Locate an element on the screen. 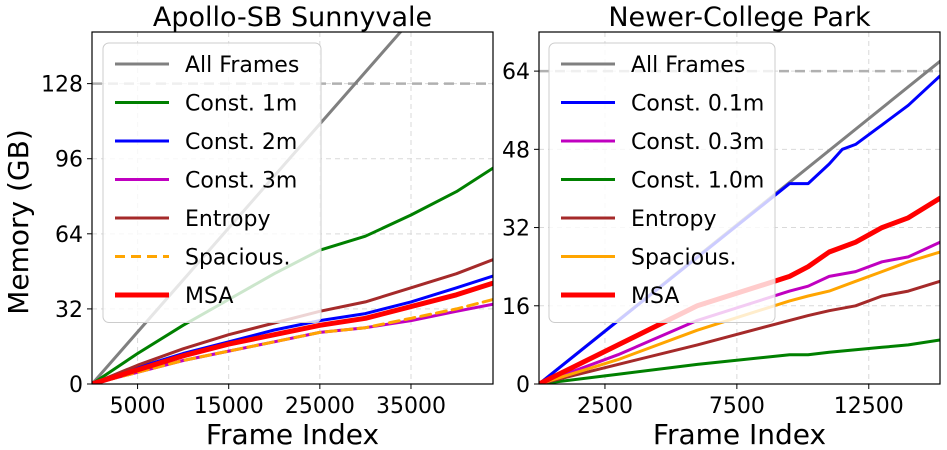  legend-label: Const. 1.0m is located at coordinates (697, 181).